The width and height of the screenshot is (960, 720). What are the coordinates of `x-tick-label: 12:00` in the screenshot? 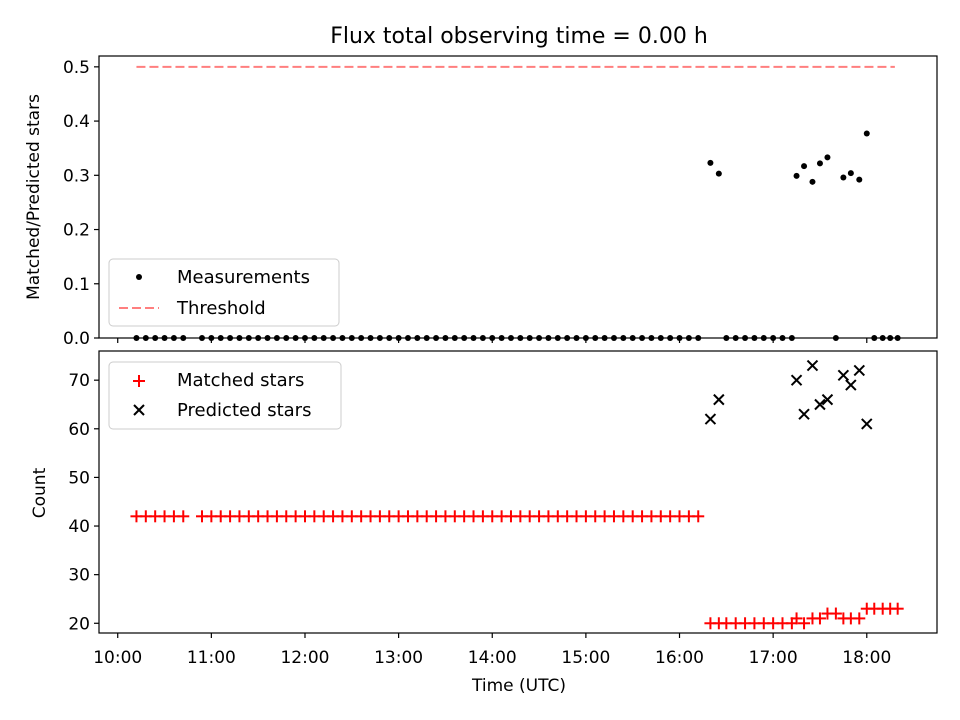 It's located at (304, 658).